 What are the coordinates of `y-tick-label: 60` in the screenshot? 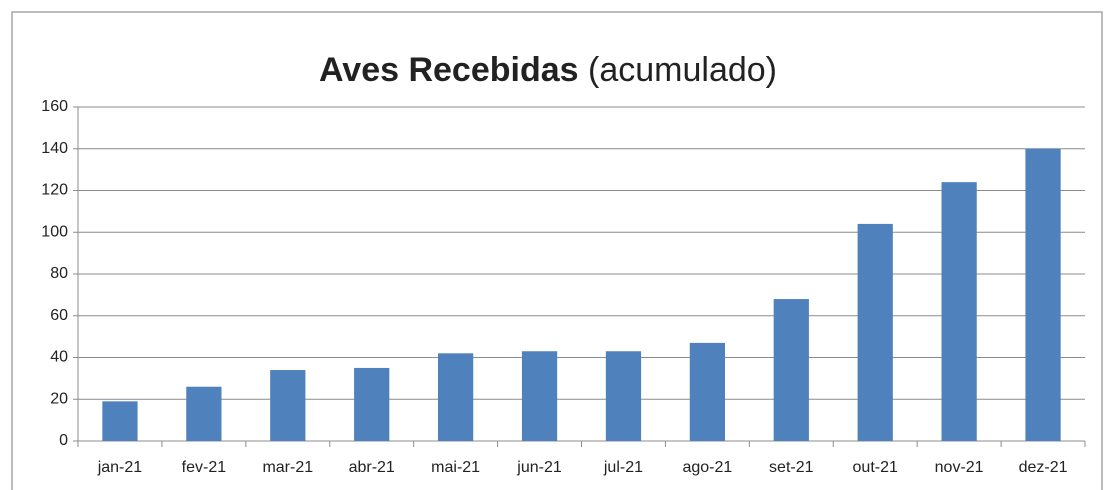 It's located at (59, 315).